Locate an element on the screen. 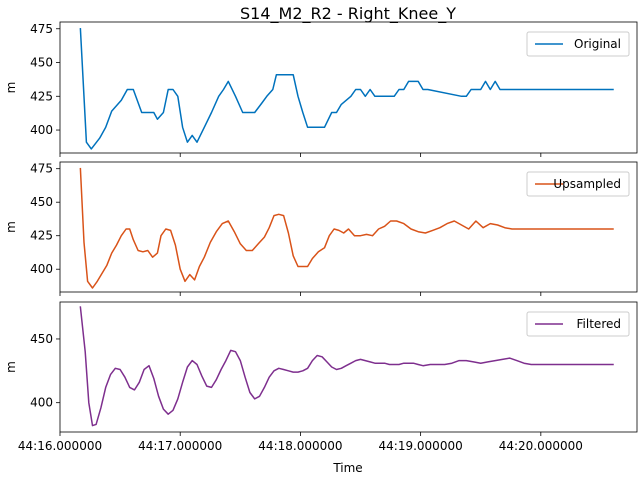 The image size is (640, 480). x-tick-label: 44:20.000000 is located at coordinates (541, 446).